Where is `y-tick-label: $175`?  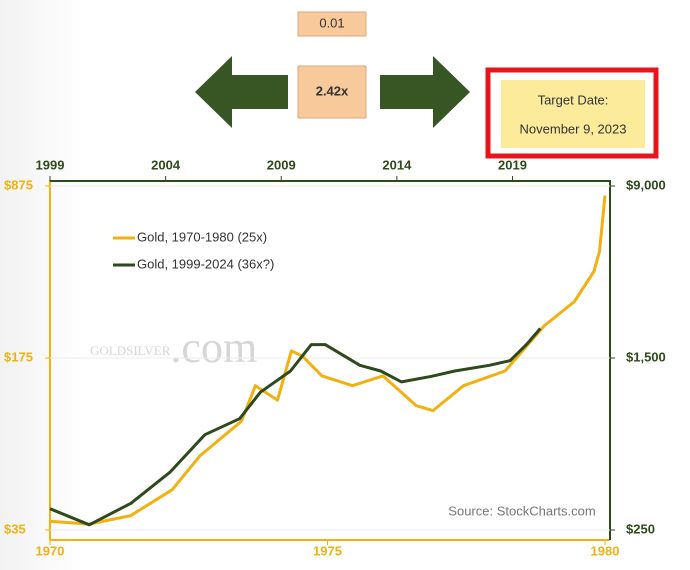
y-tick-label: $175 is located at coordinates (18, 356).